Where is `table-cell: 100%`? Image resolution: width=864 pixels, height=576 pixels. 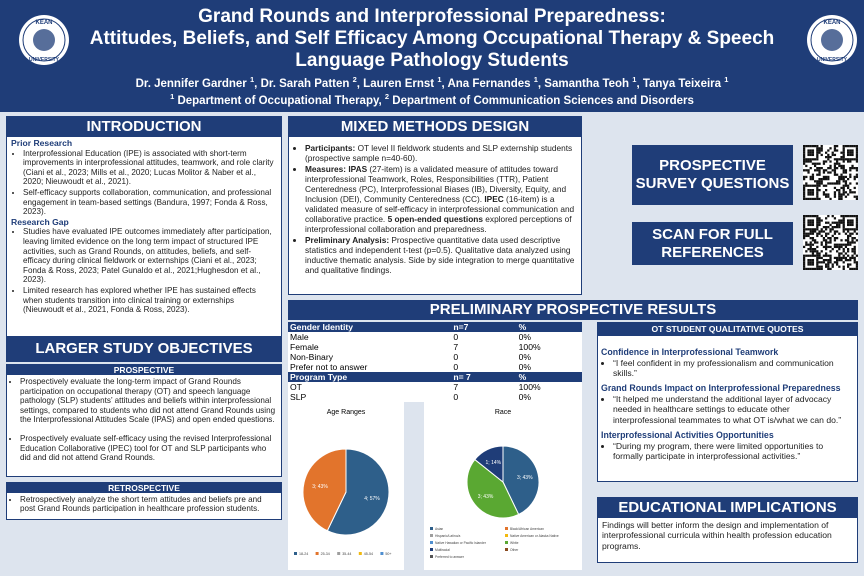
table-cell: 100% is located at coordinates (529, 347).